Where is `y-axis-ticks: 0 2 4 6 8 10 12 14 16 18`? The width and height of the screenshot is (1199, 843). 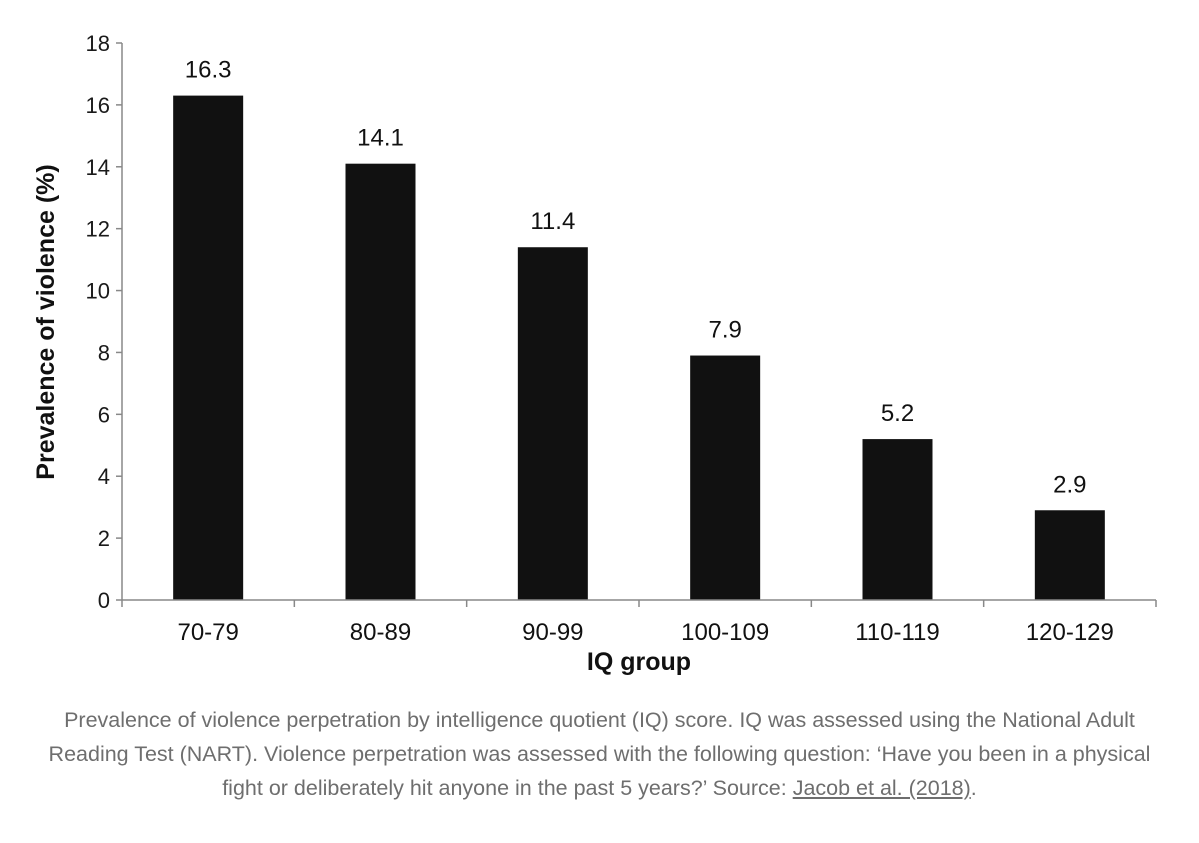 y-axis-ticks: 0 2 4 6 8 10 12 14 16 18 is located at coordinates (104, 322).